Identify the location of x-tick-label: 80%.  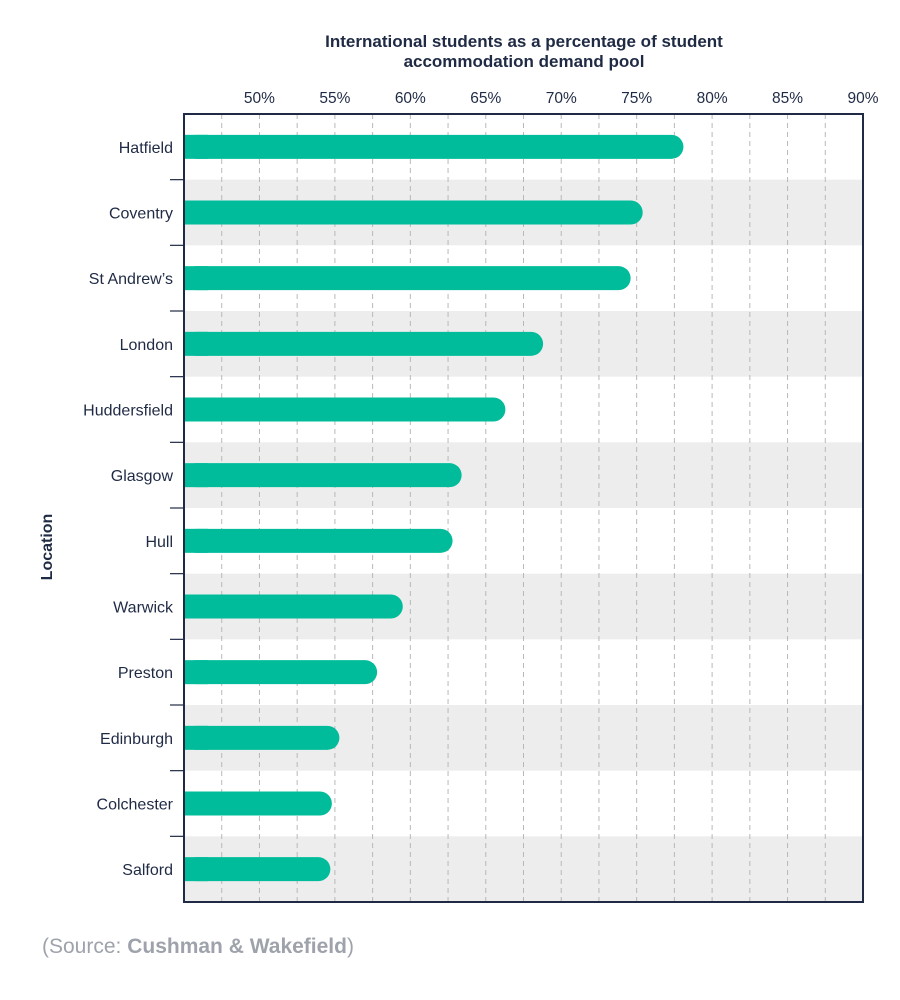
(712, 98).